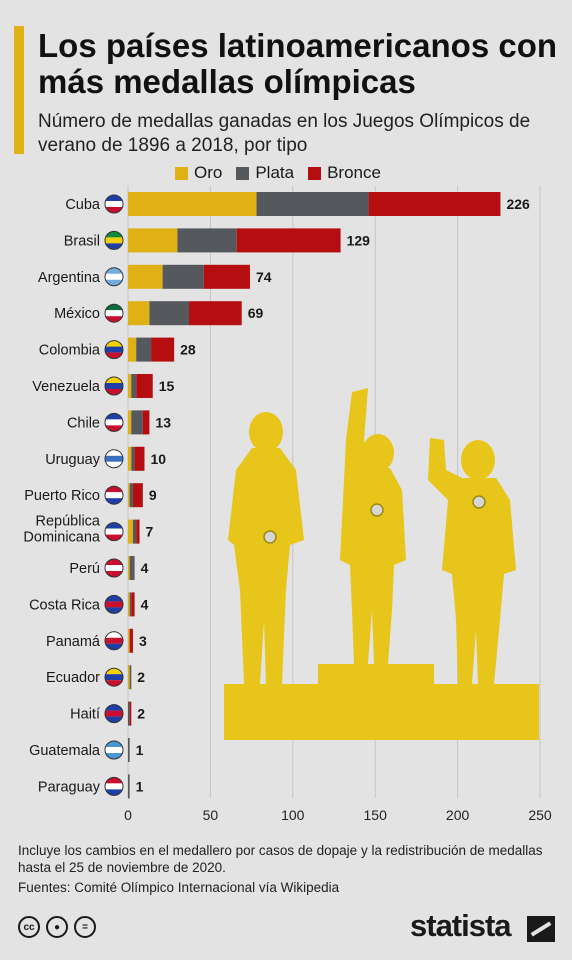 This screenshot has width=572, height=960. What do you see at coordinates (77, 314) in the screenshot?
I see `category-label: México` at bounding box center [77, 314].